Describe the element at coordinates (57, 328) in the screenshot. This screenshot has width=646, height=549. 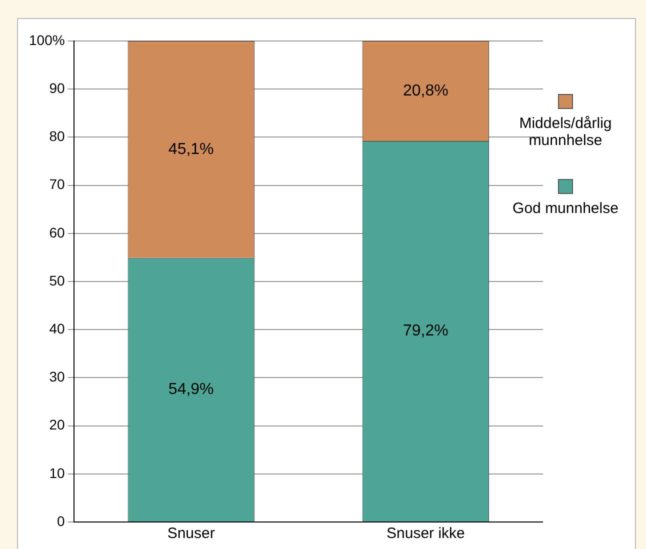
I see `y-tick-label: 40` at that location.